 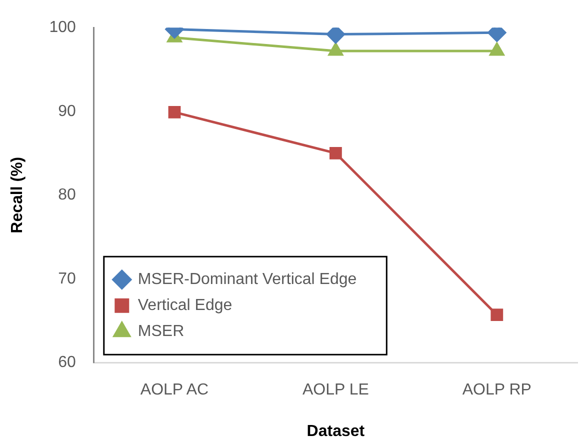 What do you see at coordinates (67, 195) in the screenshot?
I see `y-tick-label: 80` at bounding box center [67, 195].